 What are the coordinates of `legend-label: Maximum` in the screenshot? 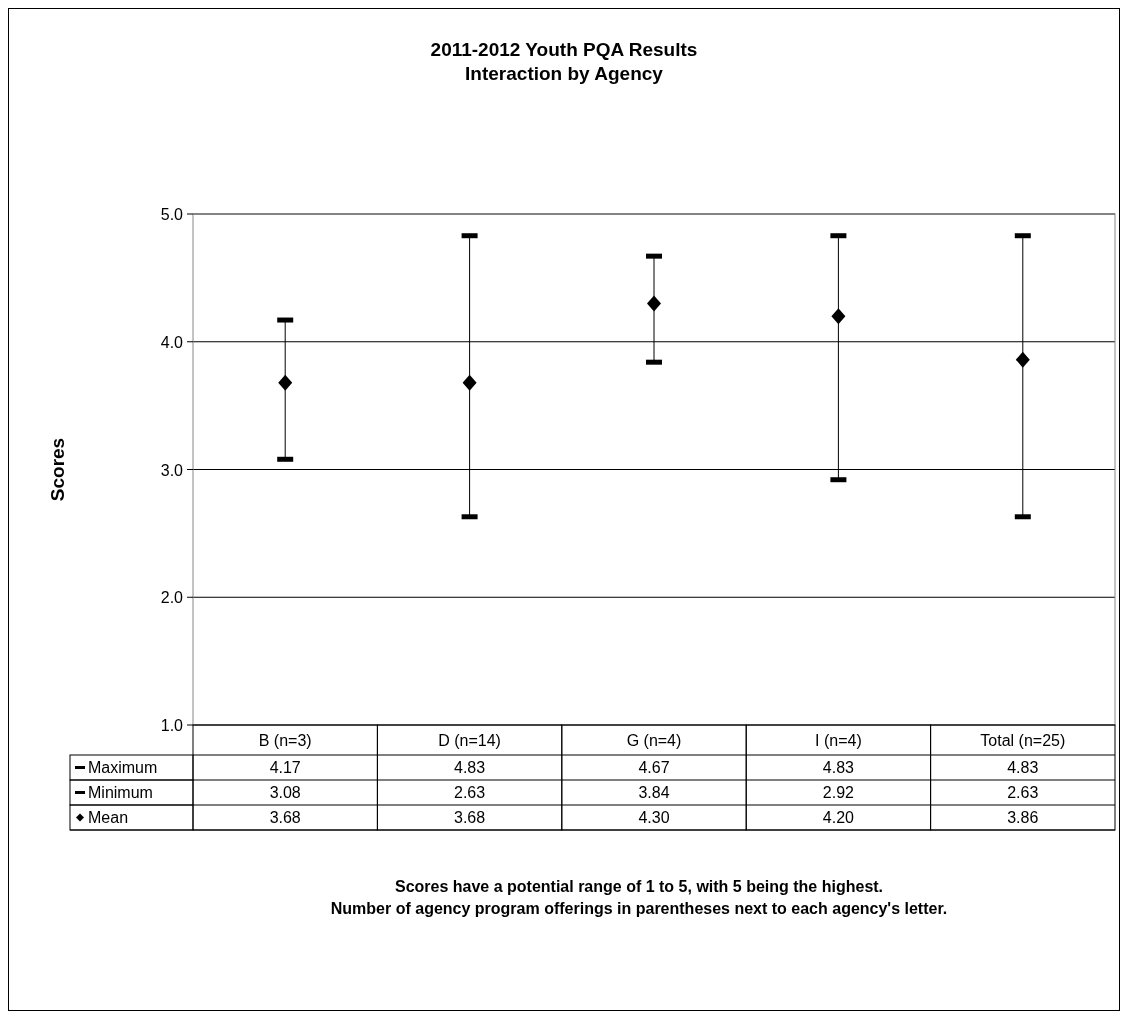 It's located at (123, 767).